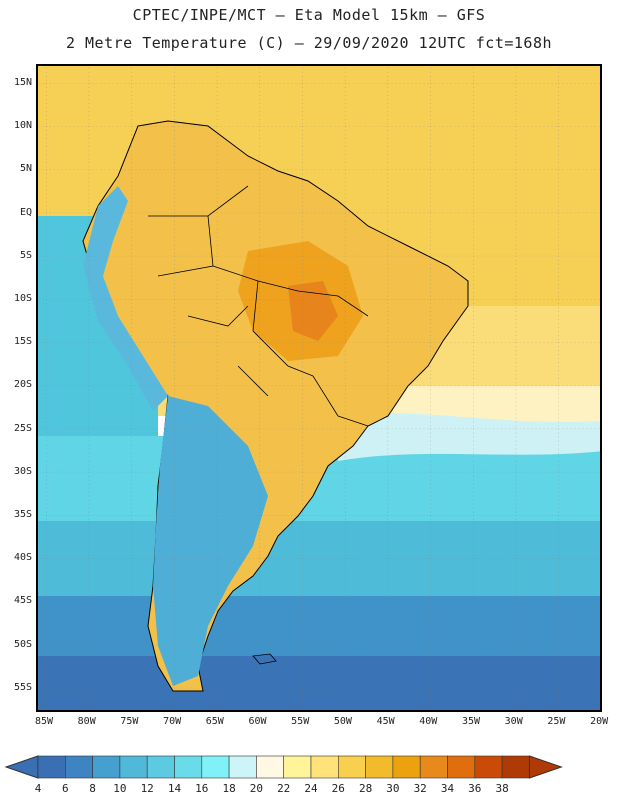  Describe the element at coordinates (44, 721) in the screenshot. I see `longitude-label: 85W` at that location.